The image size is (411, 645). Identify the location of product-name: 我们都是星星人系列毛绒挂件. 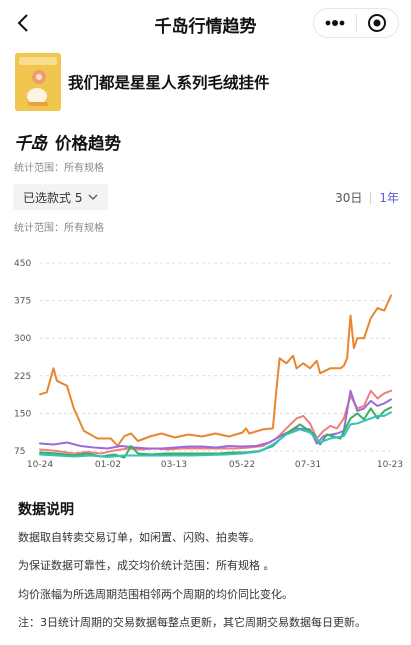
(169, 83).